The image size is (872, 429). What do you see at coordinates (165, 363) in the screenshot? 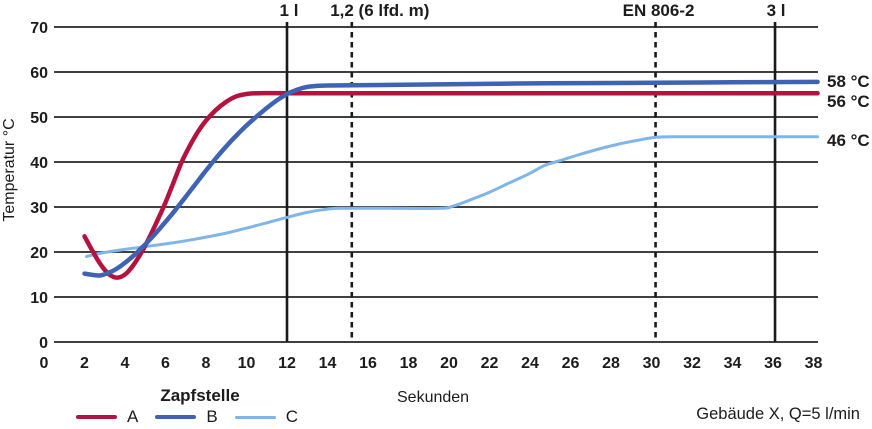
I see `x-tick-label-6: 6` at bounding box center [165, 363].